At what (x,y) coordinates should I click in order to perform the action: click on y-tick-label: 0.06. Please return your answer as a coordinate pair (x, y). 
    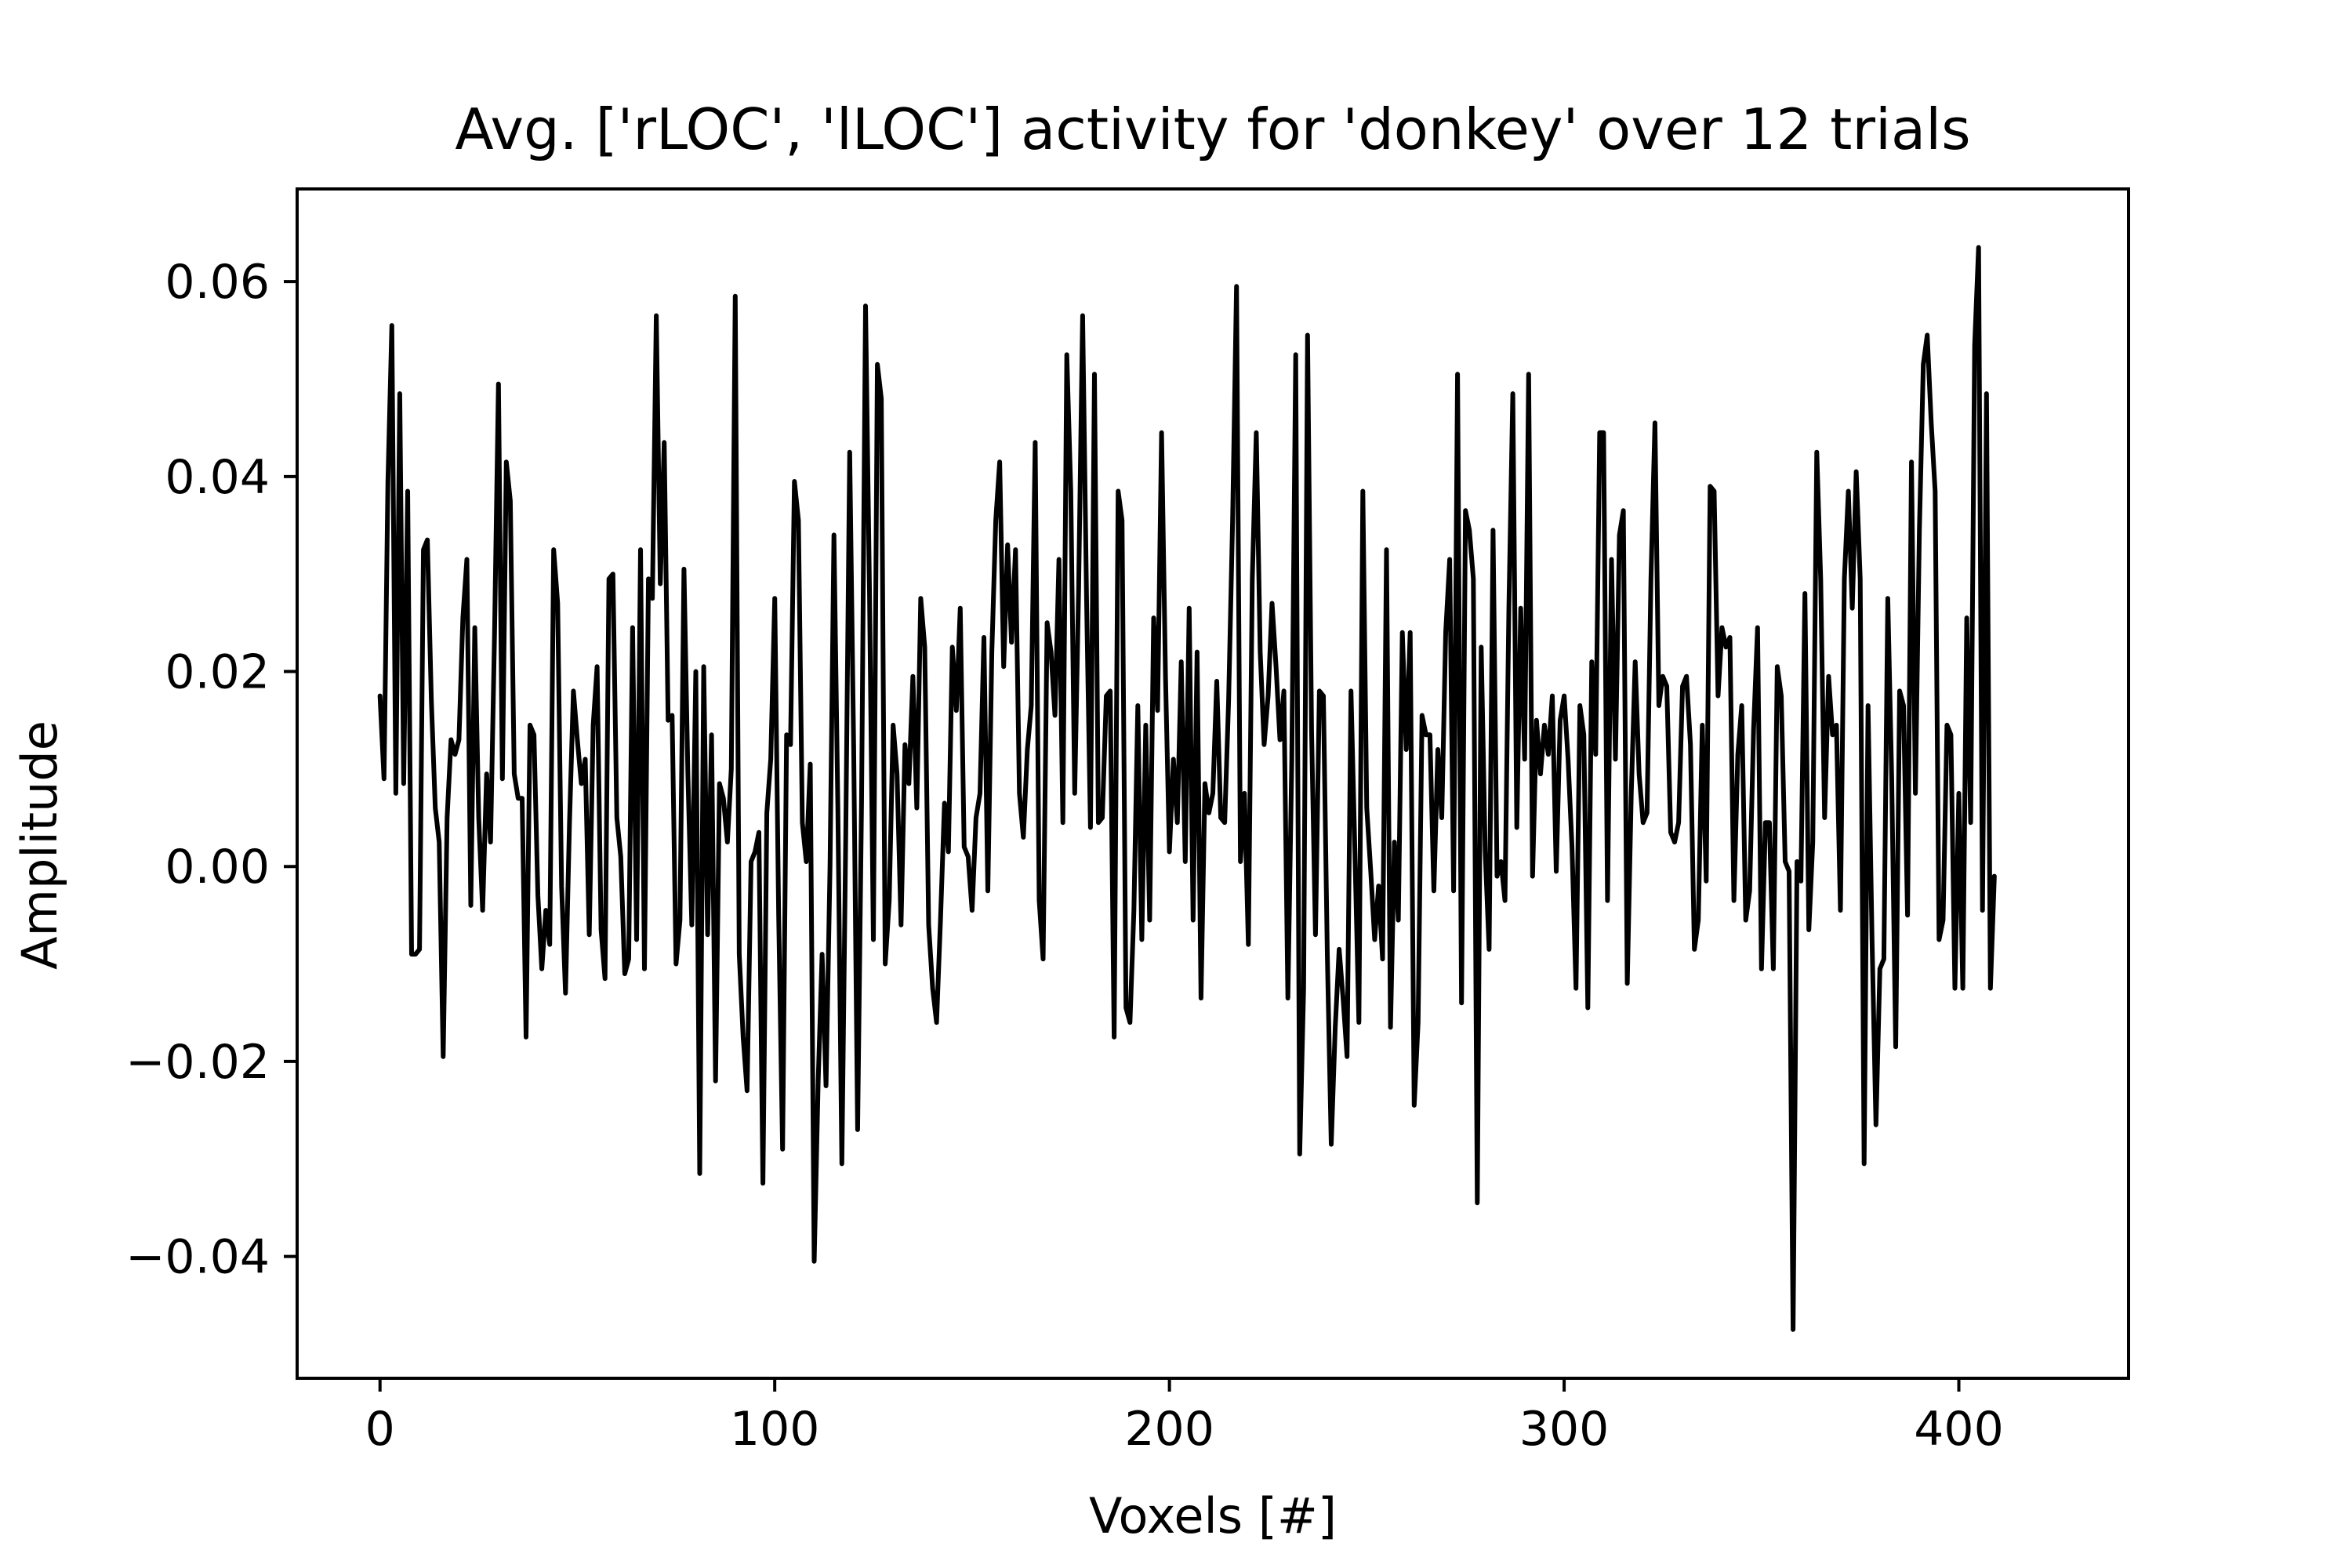
    Looking at the image, I should click on (218, 282).